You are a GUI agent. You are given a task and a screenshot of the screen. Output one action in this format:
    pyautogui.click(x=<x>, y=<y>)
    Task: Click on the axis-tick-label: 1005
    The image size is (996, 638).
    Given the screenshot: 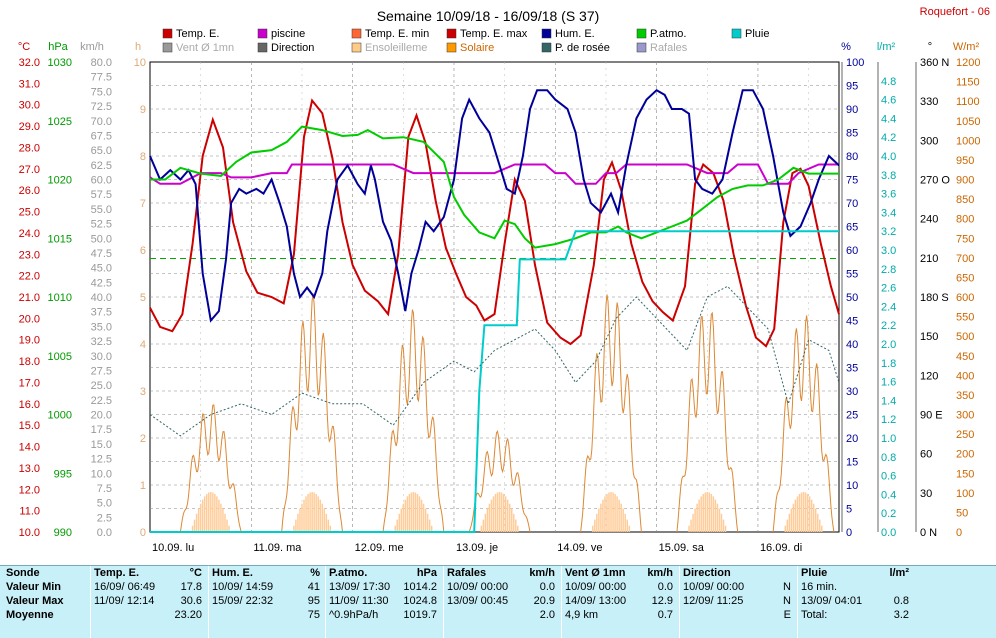 What is the action you would take?
    pyautogui.click(x=60, y=357)
    